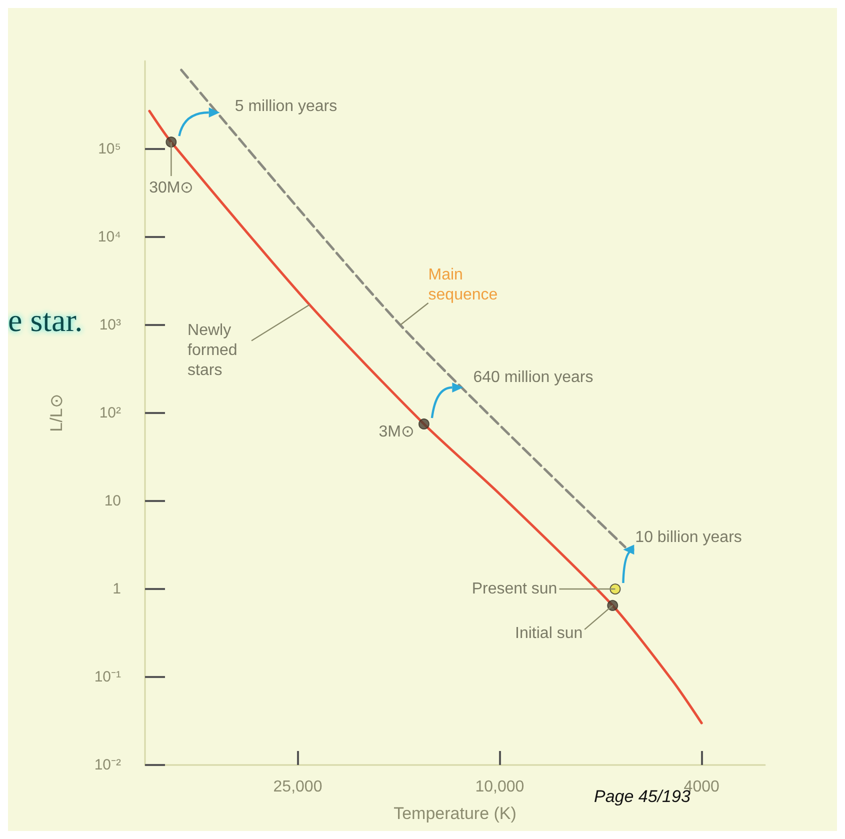  What do you see at coordinates (110, 413) in the screenshot?
I see `y-tick-label: 10²` at bounding box center [110, 413].